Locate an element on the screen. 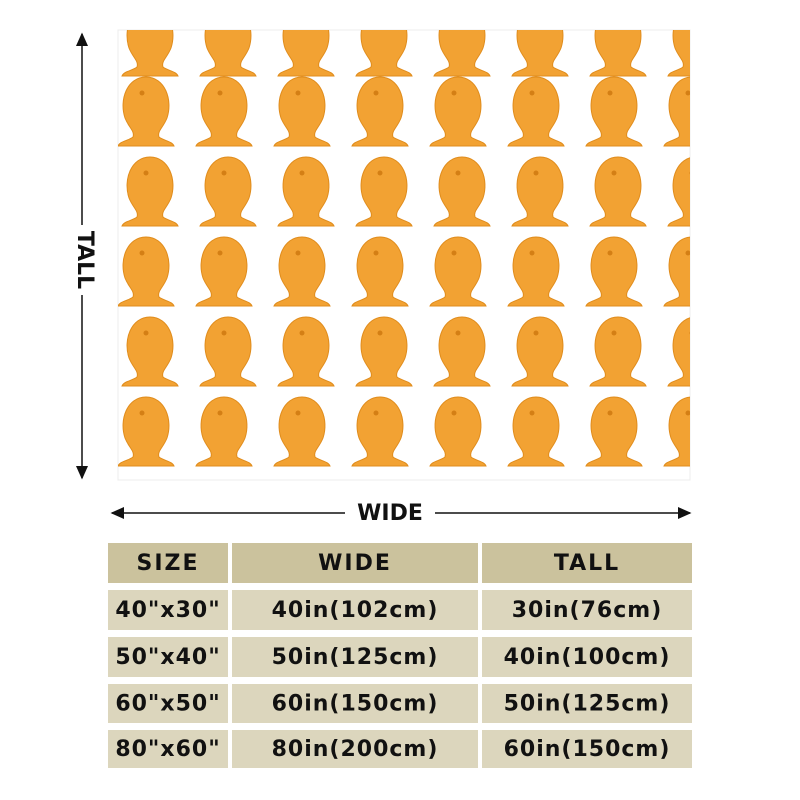  cell-text: 60"x50" is located at coordinates (167, 704).